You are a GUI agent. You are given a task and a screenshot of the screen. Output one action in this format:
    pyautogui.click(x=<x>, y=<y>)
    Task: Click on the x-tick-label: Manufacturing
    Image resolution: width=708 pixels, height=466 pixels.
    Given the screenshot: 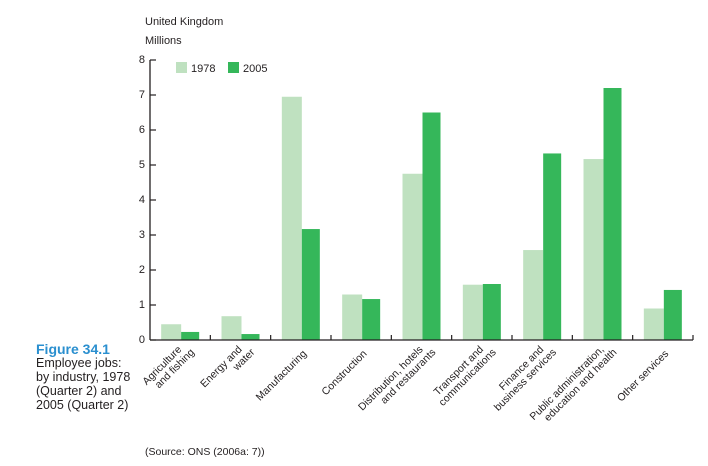 What is the action you would take?
    pyautogui.click(x=282, y=376)
    